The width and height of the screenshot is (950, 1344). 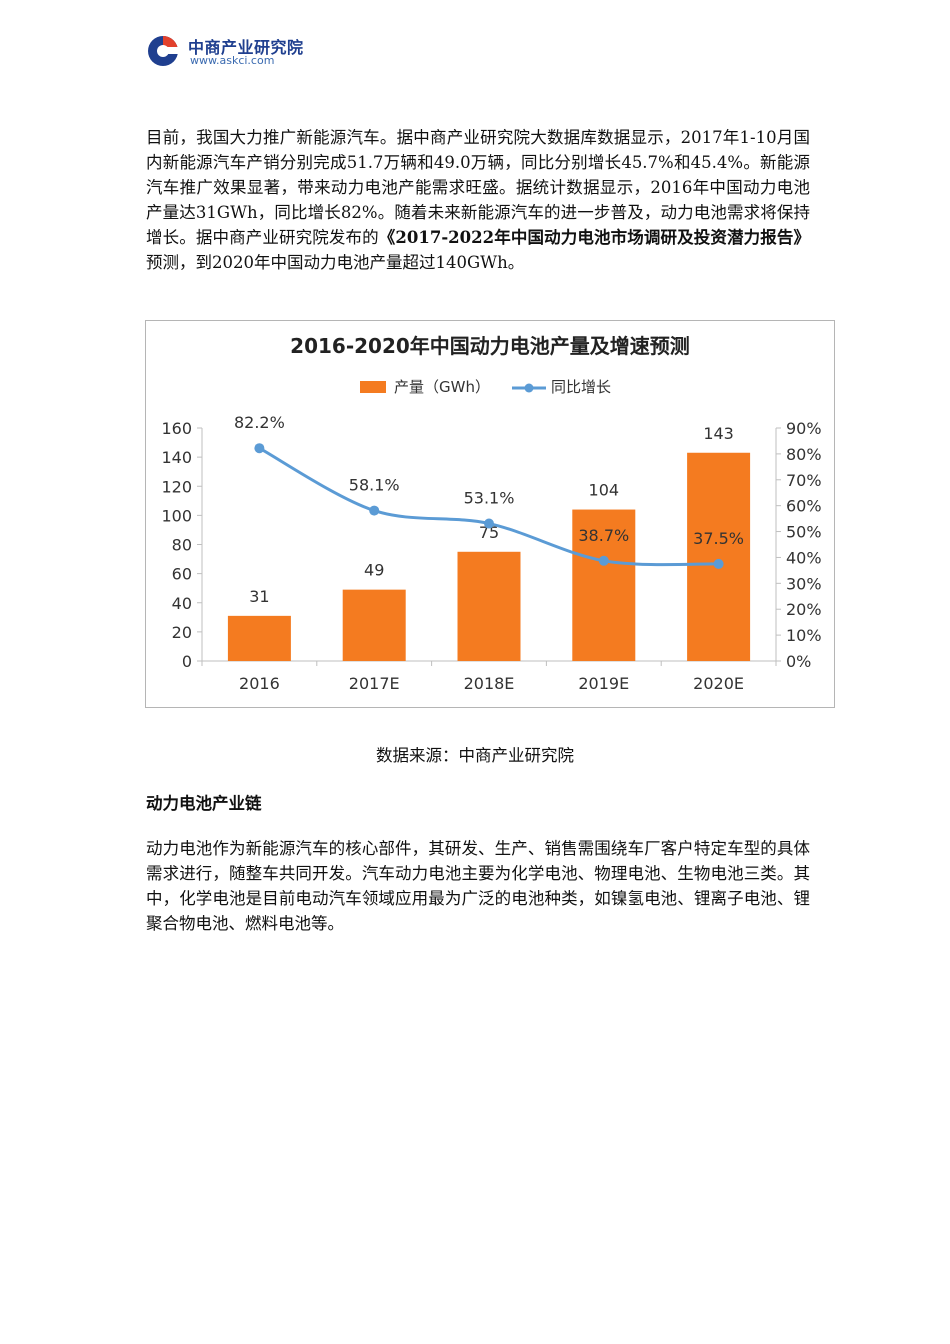 What do you see at coordinates (489, 532) in the screenshot?
I see `bar-value-label: 75` at bounding box center [489, 532].